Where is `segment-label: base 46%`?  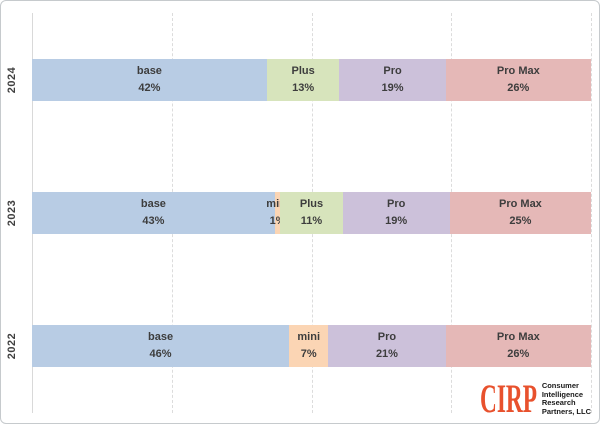
segment-label: base 46% is located at coordinates (160, 346).